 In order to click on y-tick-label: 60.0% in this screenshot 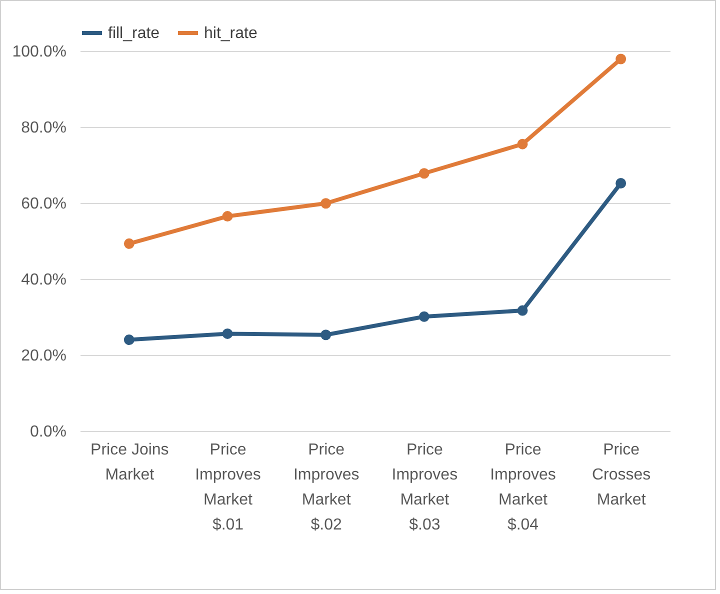, I will do `click(43, 204)`.